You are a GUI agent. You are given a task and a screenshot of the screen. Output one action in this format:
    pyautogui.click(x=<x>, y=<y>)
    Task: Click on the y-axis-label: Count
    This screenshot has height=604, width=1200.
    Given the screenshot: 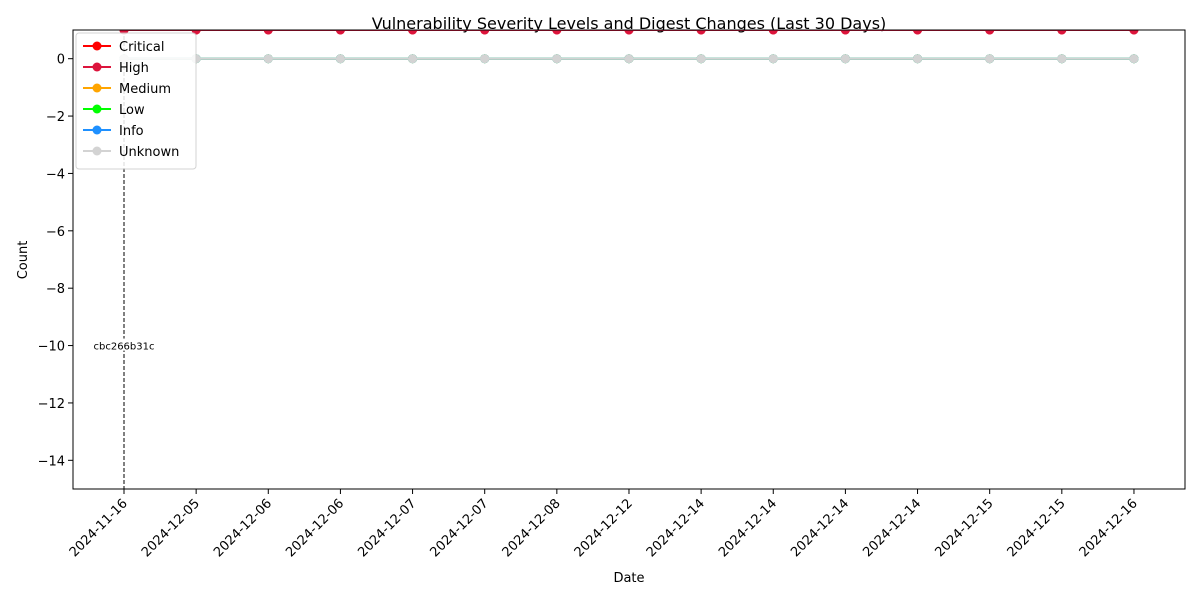 What is the action you would take?
    pyautogui.click(x=23, y=260)
    